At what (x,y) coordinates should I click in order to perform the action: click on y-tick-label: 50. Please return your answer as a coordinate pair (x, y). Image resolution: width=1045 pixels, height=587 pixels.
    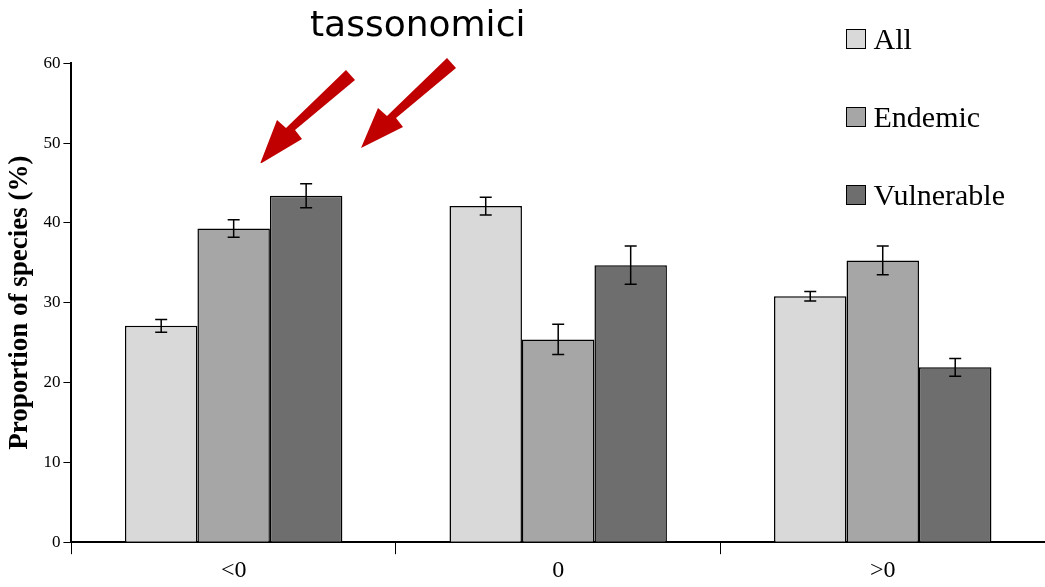
    Looking at the image, I should click on (52, 142).